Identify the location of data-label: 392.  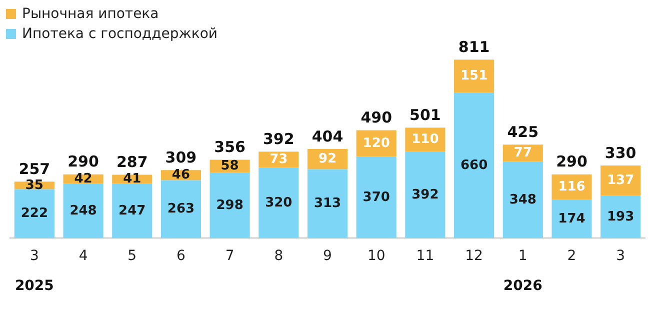
(425, 194).